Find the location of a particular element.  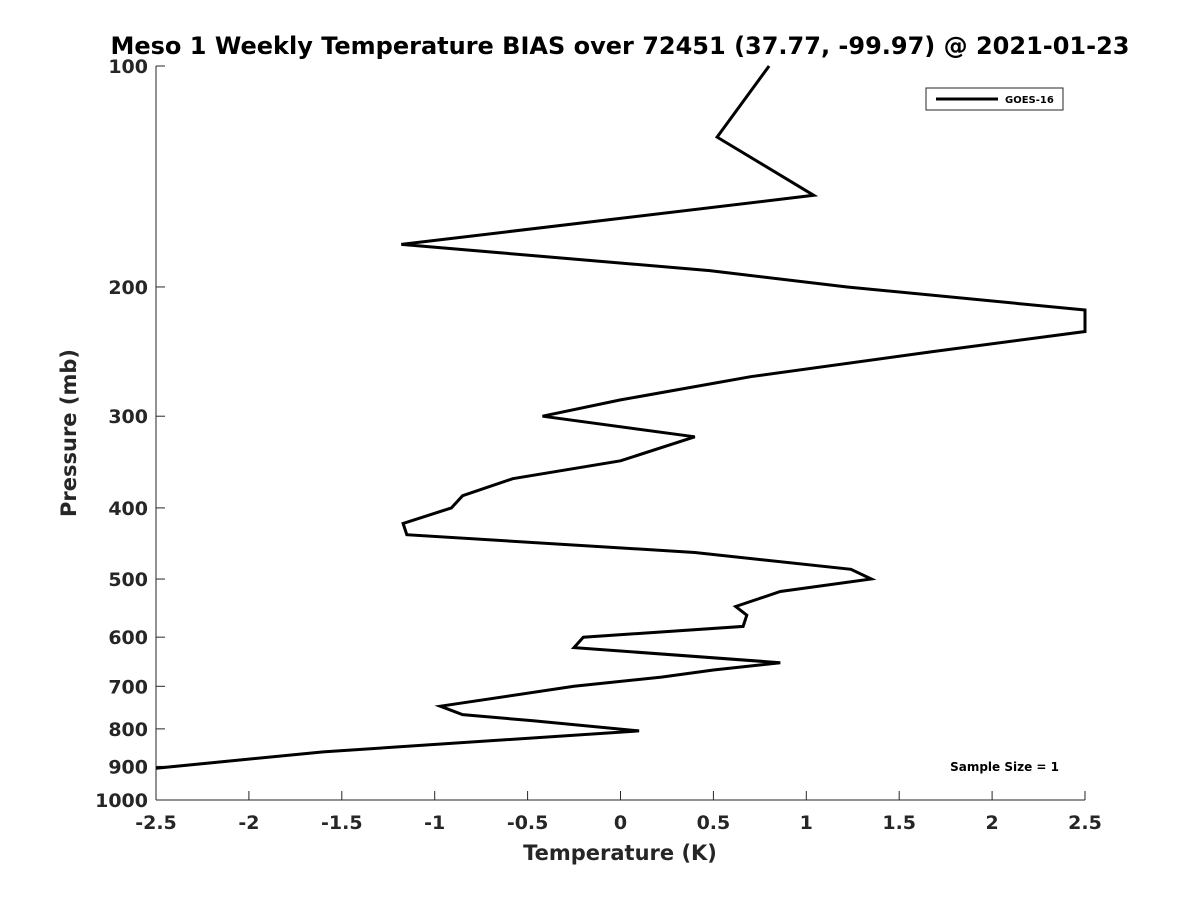

legend-entry-goes-16: GOES-16 is located at coordinates (1029, 100).